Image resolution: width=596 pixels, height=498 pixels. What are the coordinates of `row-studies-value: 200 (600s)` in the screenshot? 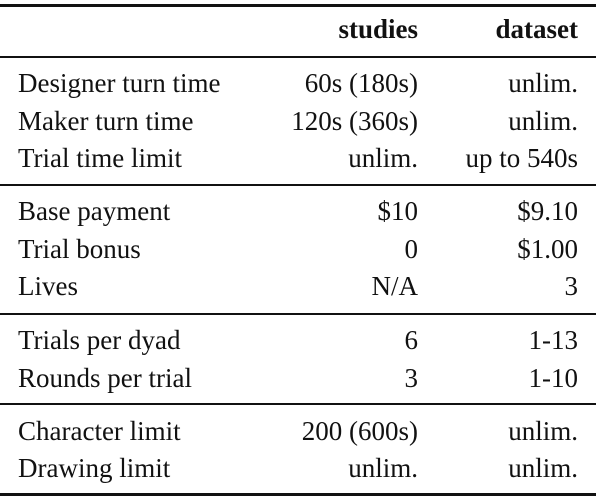 It's located at (359, 431).